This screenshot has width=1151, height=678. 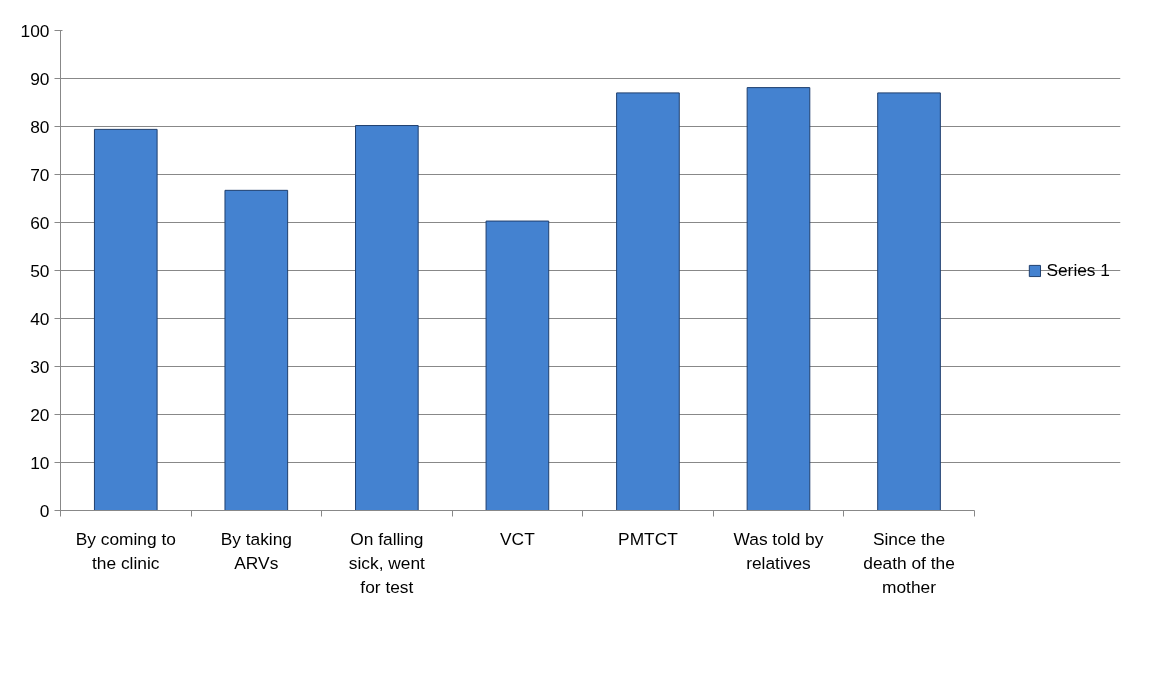 I want to click on y-tick-label: 90, so click(x=40, y=78).